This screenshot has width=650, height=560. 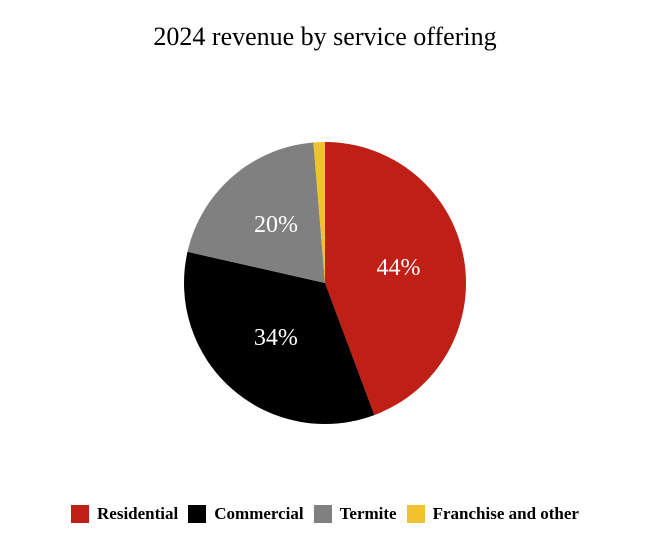 I want to click on legend-swatch-franchise-and-other, so click(x=415, y=514).